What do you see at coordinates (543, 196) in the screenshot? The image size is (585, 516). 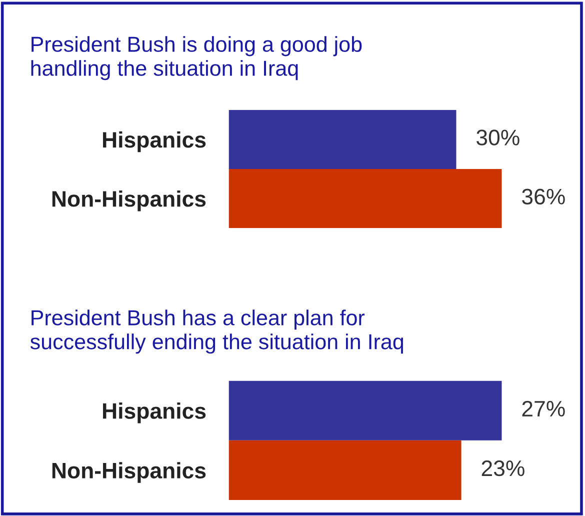 I see `data-label: 36%` at bounding box center [543, 196].